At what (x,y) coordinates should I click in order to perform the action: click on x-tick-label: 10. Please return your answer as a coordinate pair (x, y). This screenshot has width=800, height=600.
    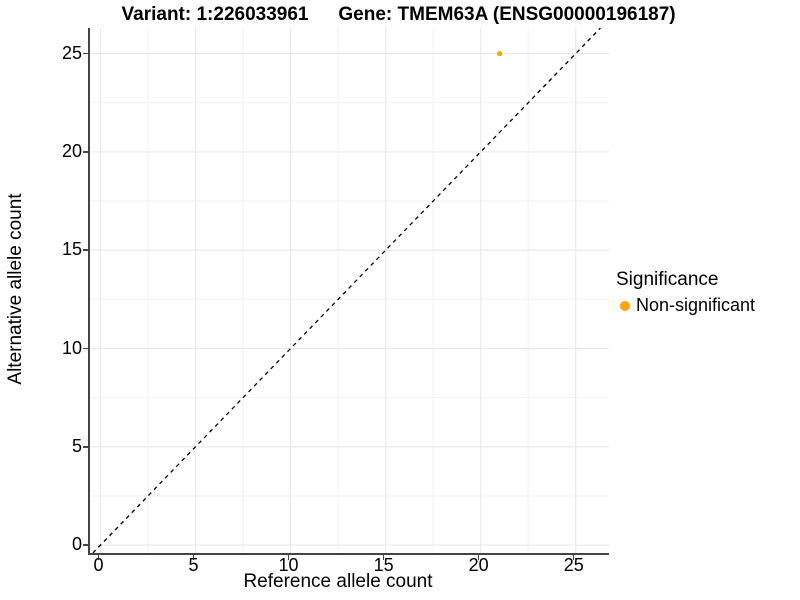
    Looking at the image, I should click on (288, 565).